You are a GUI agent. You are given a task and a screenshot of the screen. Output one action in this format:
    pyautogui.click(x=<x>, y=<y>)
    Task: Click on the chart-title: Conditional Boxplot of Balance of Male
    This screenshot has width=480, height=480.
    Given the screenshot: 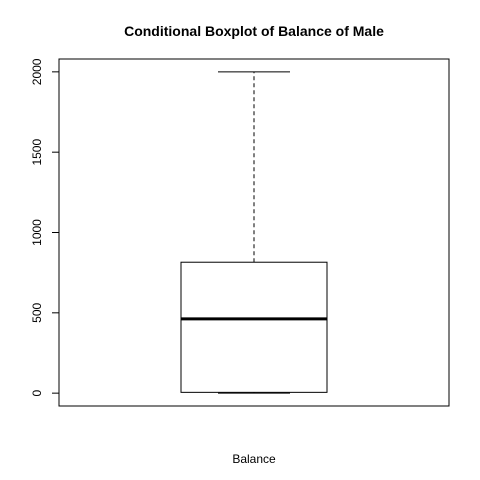 What is the action you would take?
    pyautogui.click(x=254, y=31)
    